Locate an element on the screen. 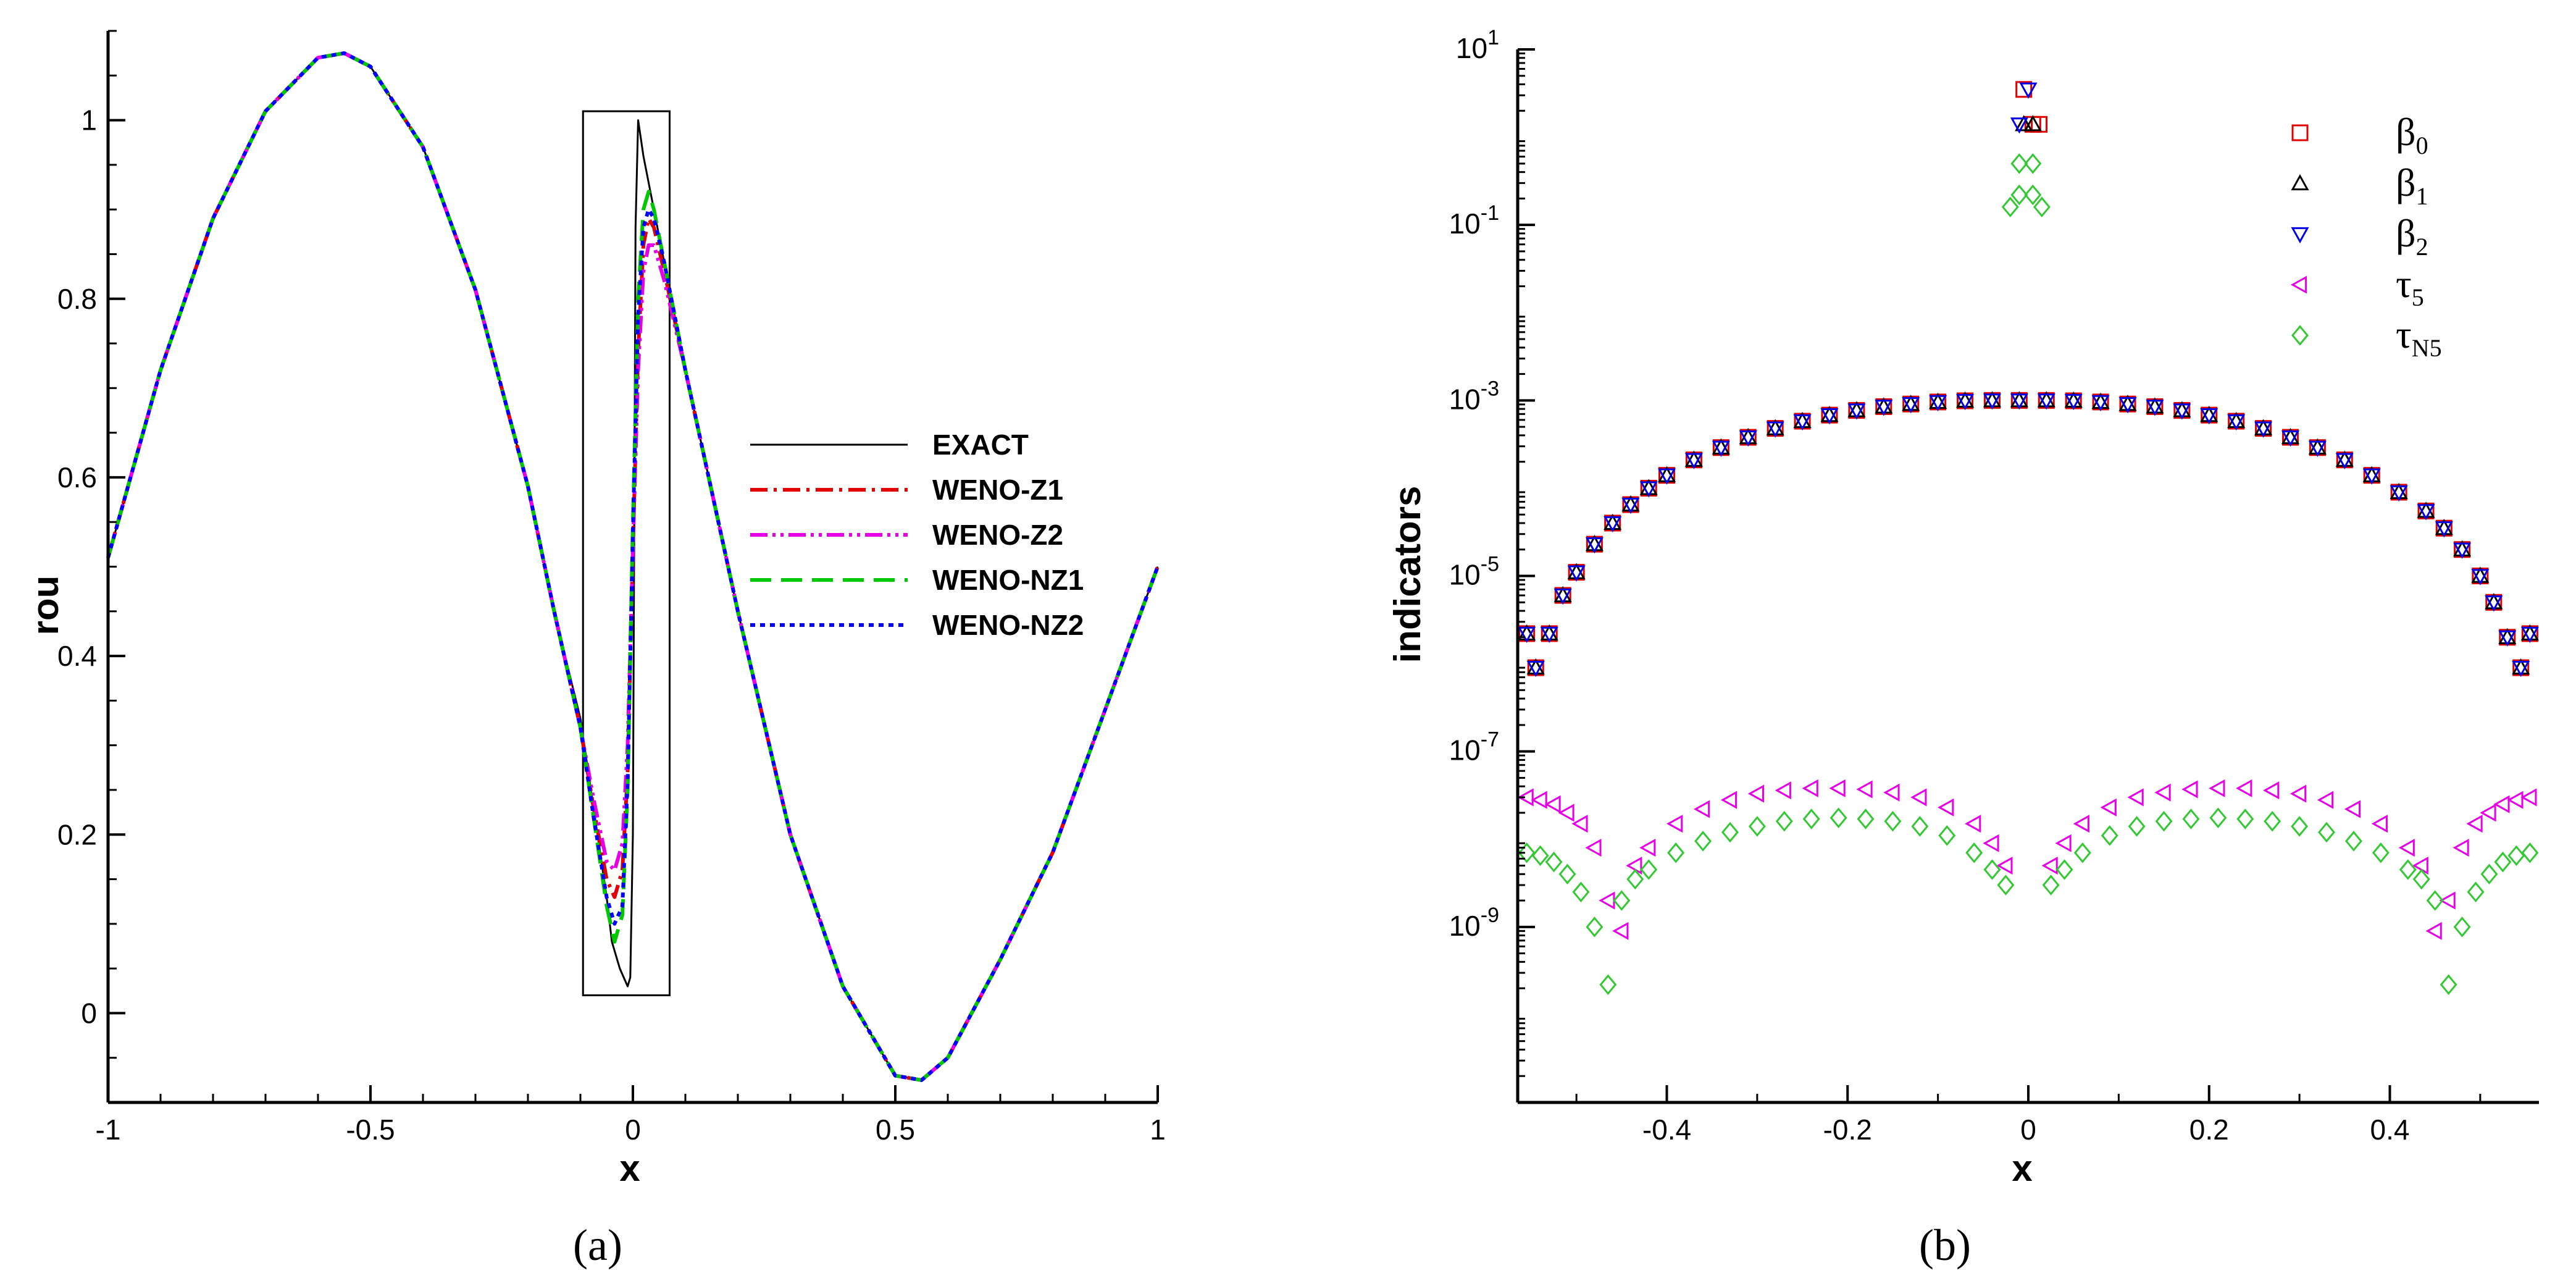  panel-a-x-tick-label: -0.5 is located at coordinates (370, 1130).